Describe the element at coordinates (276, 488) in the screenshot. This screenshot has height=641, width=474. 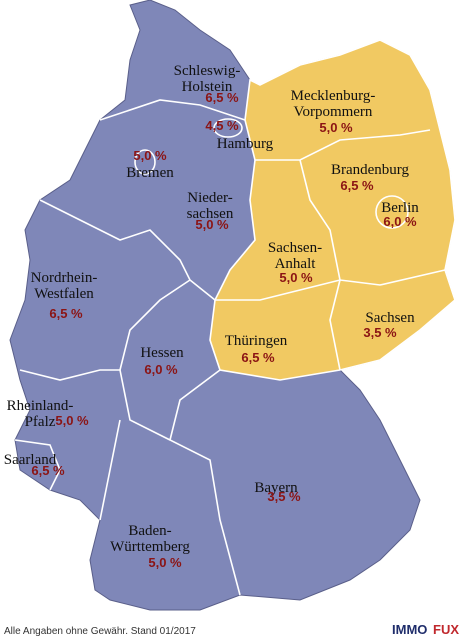
I see `state-name: Bayern` at that location.